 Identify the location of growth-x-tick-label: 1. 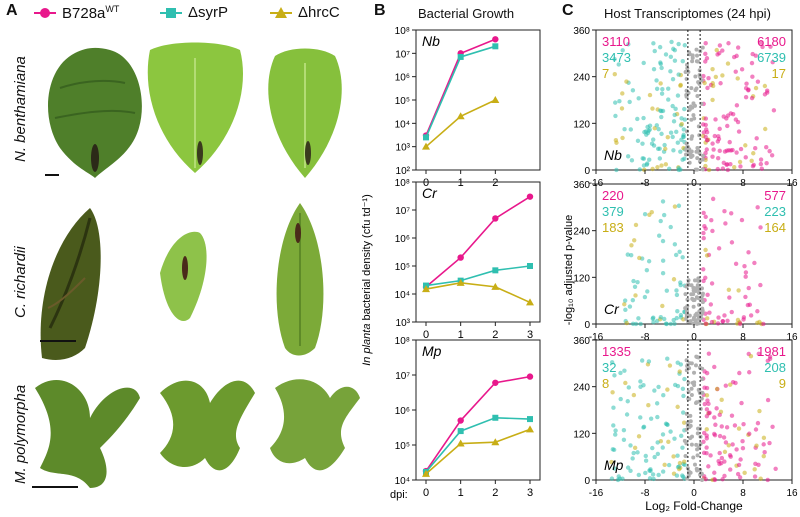
(461, 493).